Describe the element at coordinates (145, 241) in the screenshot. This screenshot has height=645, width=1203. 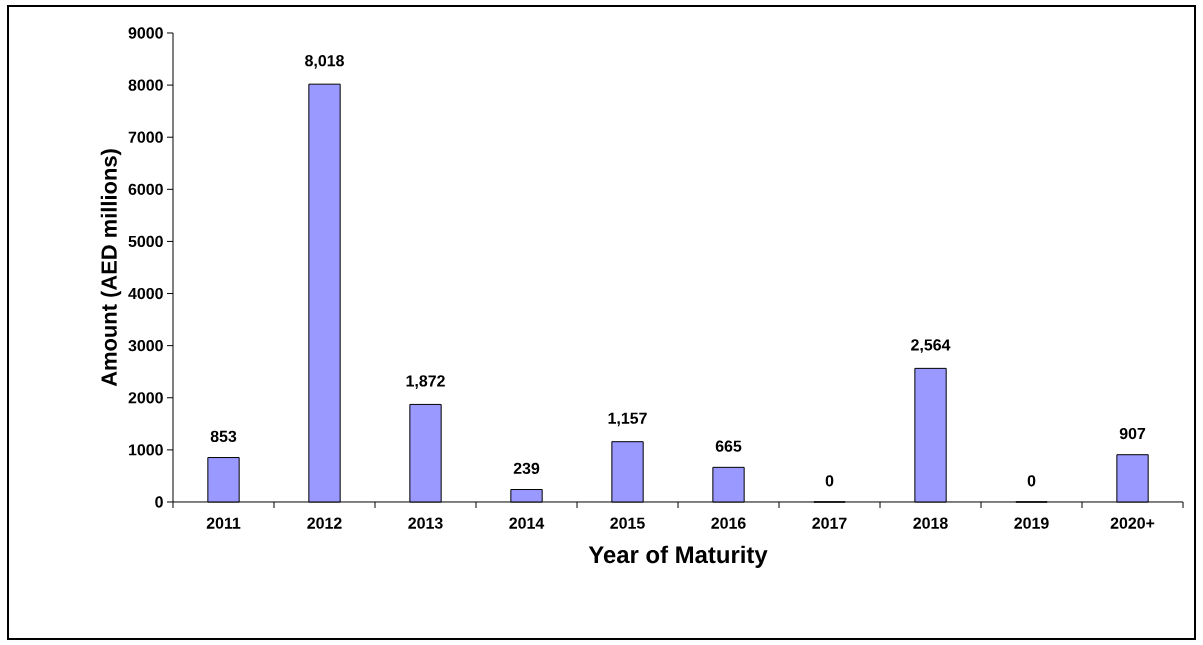
I see `y-tick-label: 5000` at that location.